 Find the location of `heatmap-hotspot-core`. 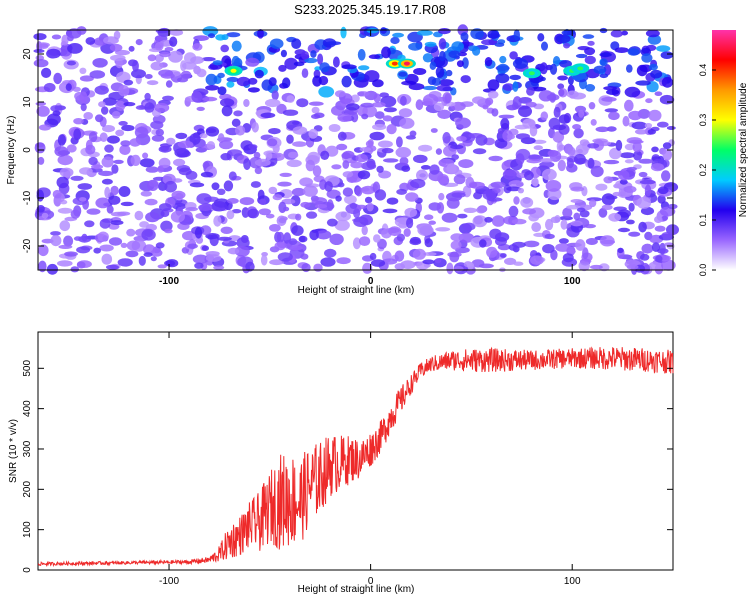

heatmap-hotspot-core is located at coordinates (406, 63).